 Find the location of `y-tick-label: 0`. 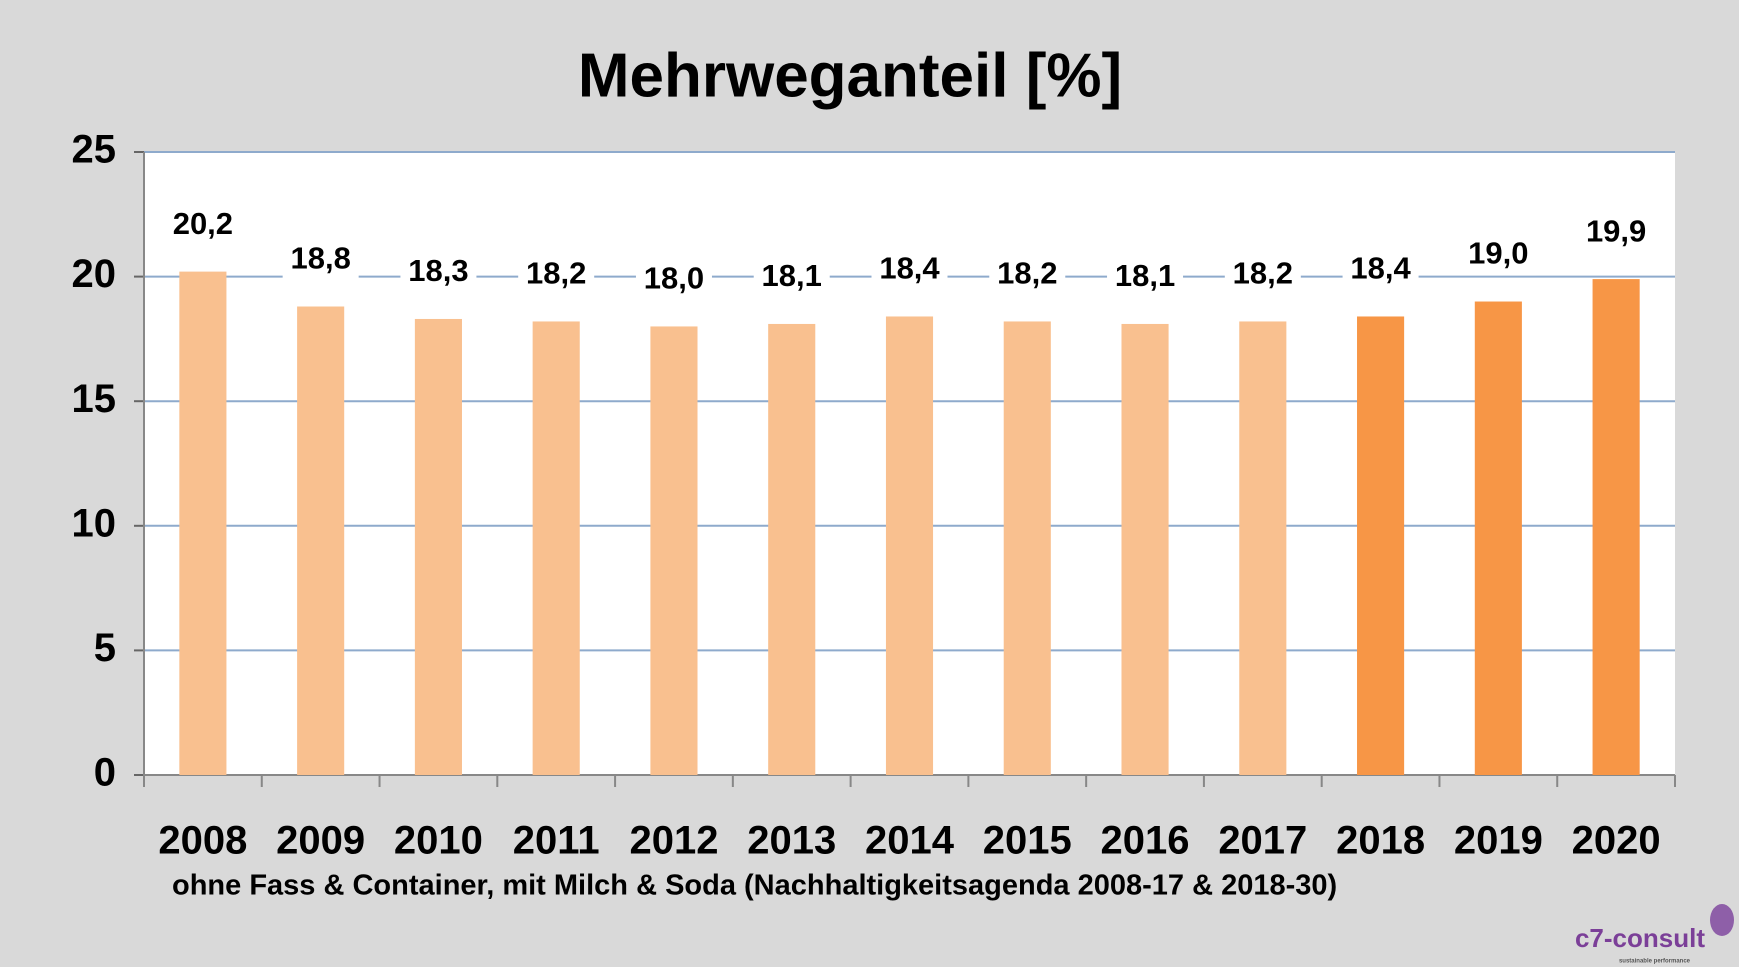

y-tick-label: 0 is located at coordinates (105, 773).